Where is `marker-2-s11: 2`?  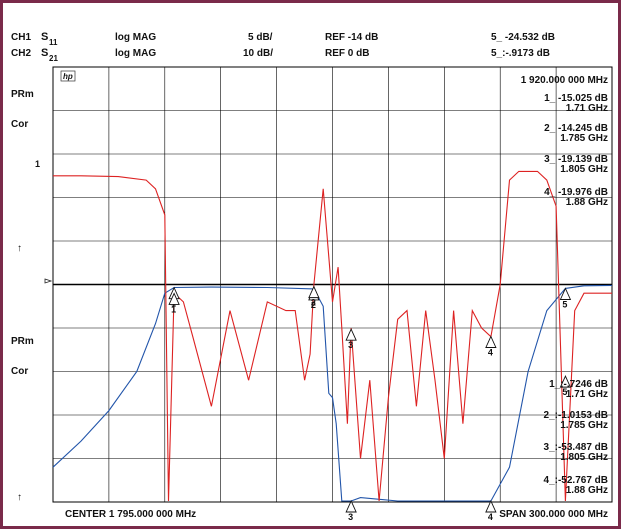
marker-2-s11: 2 is located at coordinates (314, 296).